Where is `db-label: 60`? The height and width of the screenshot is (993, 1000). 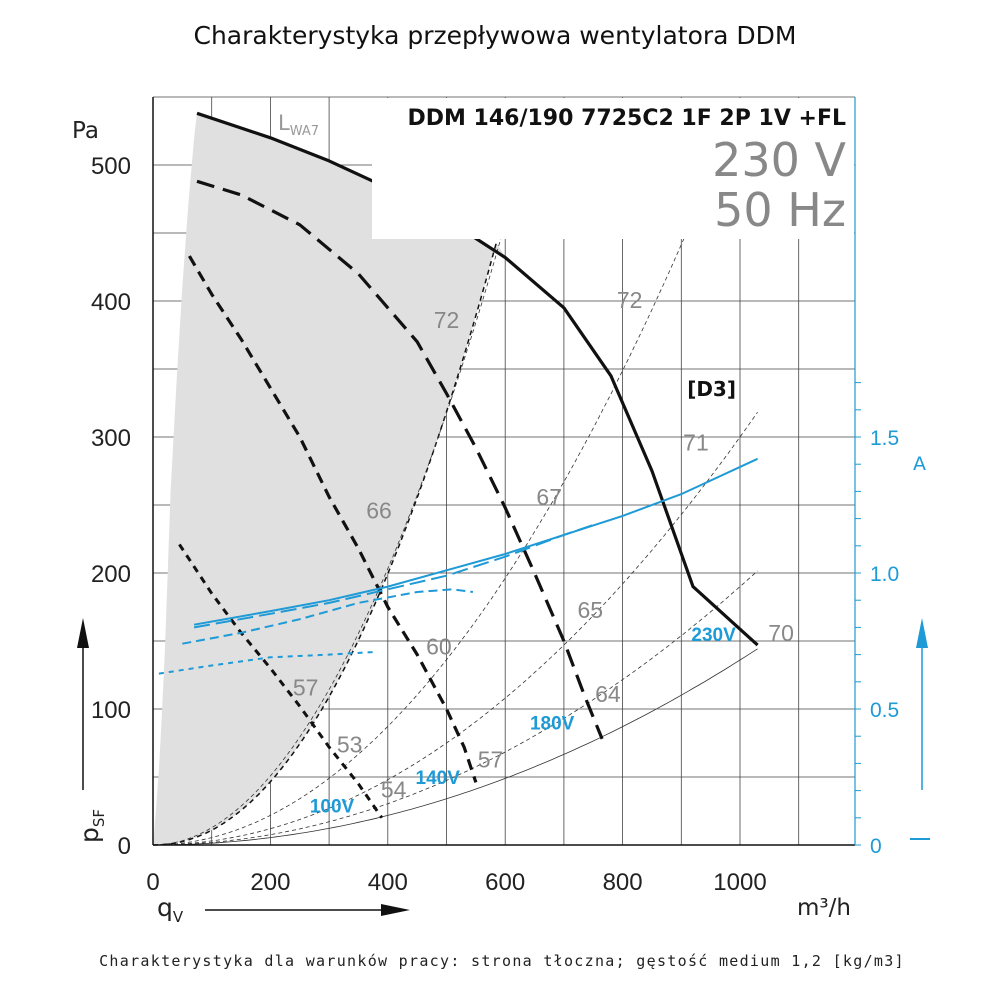 db-label: 60 is located at coordinates (439, 647).